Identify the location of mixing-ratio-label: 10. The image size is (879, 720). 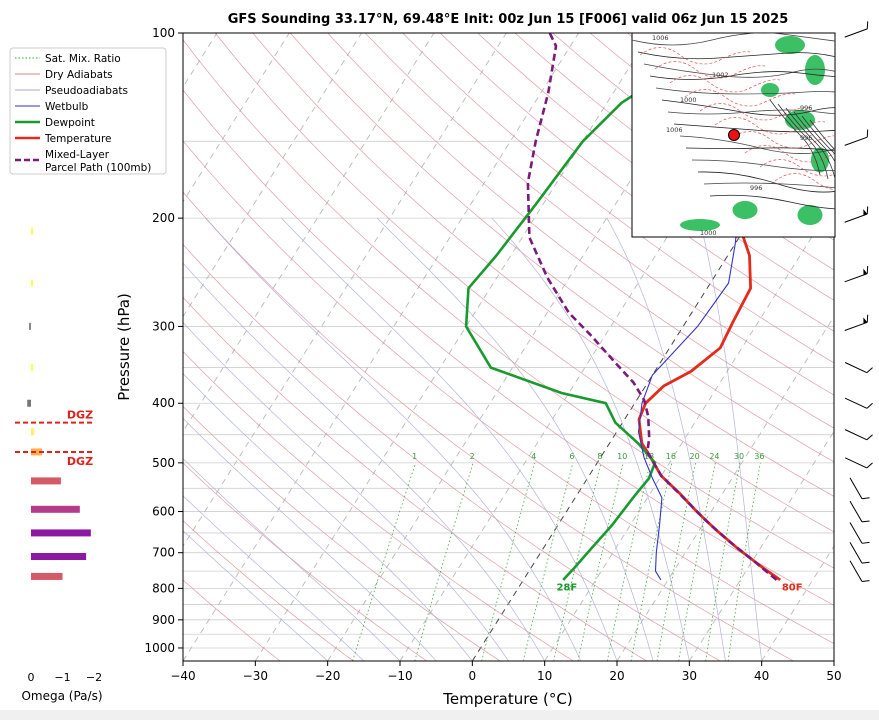
(622, 456).